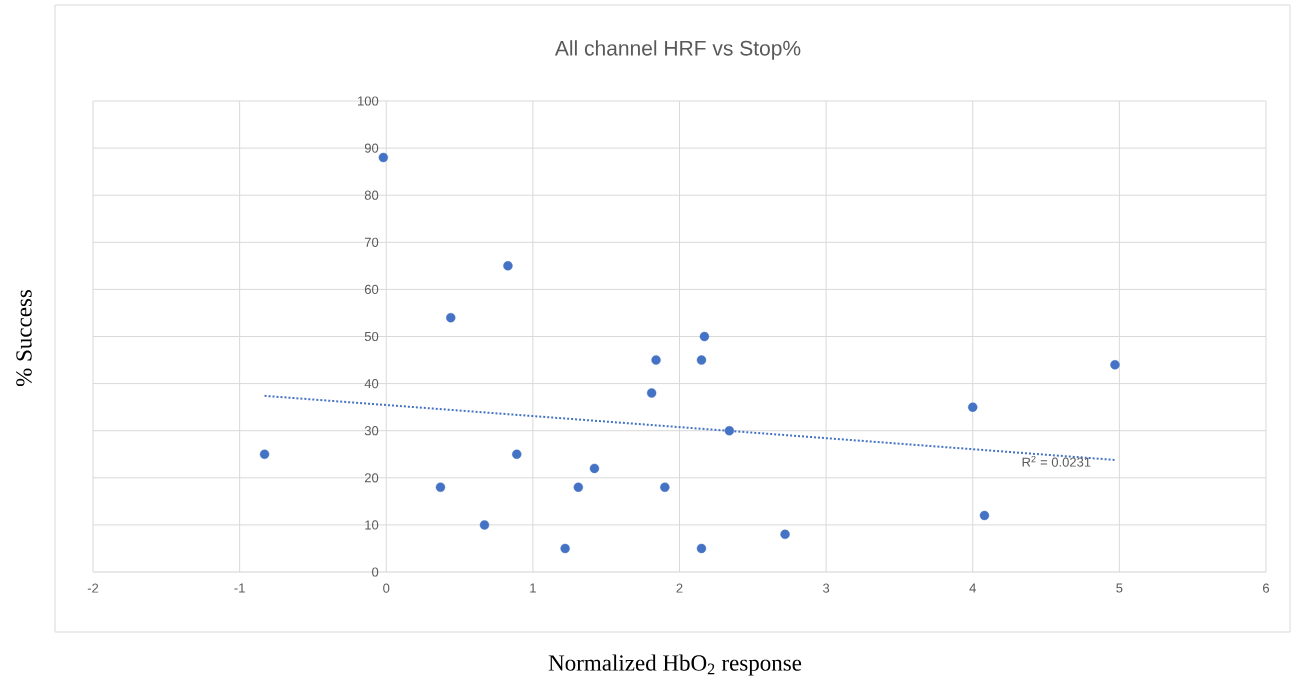 The width and height of the screenshot is (1296, 683). Describe the element at coordinates (1119, 588) in the screenshot. I see `x-tick-label: 5` at that location.